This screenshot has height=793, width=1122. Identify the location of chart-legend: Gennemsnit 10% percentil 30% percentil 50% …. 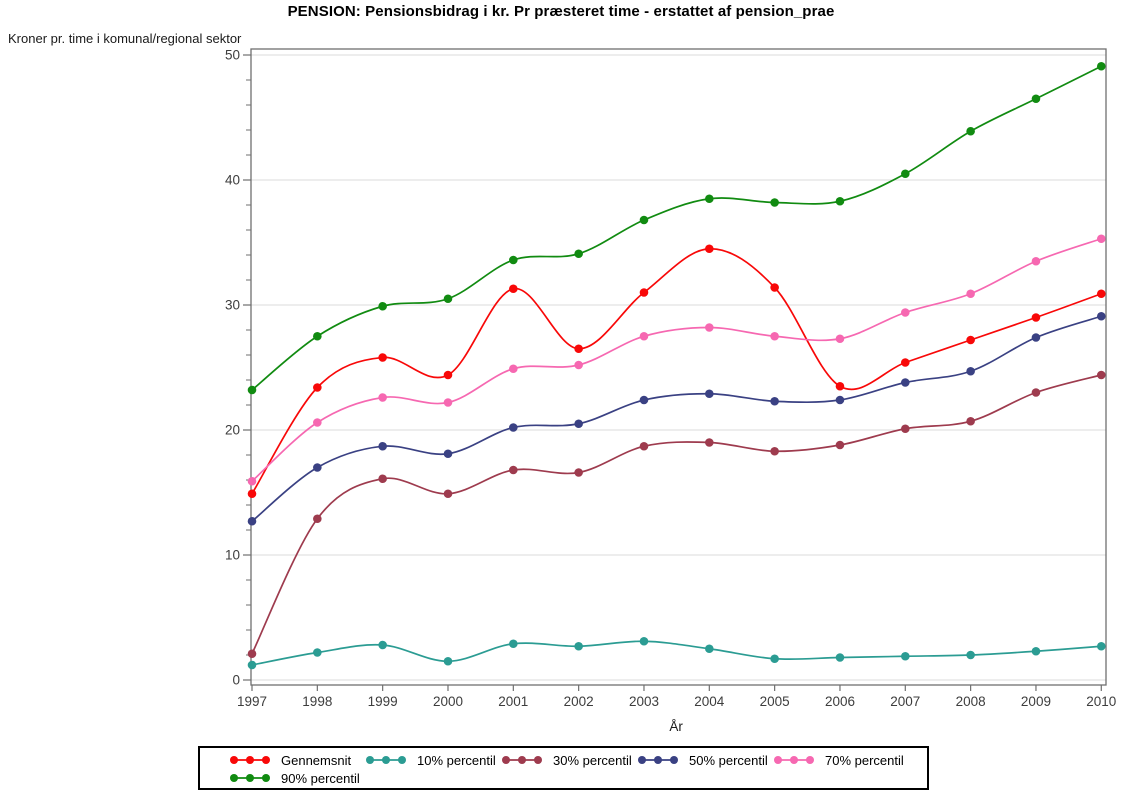
(563, 768).